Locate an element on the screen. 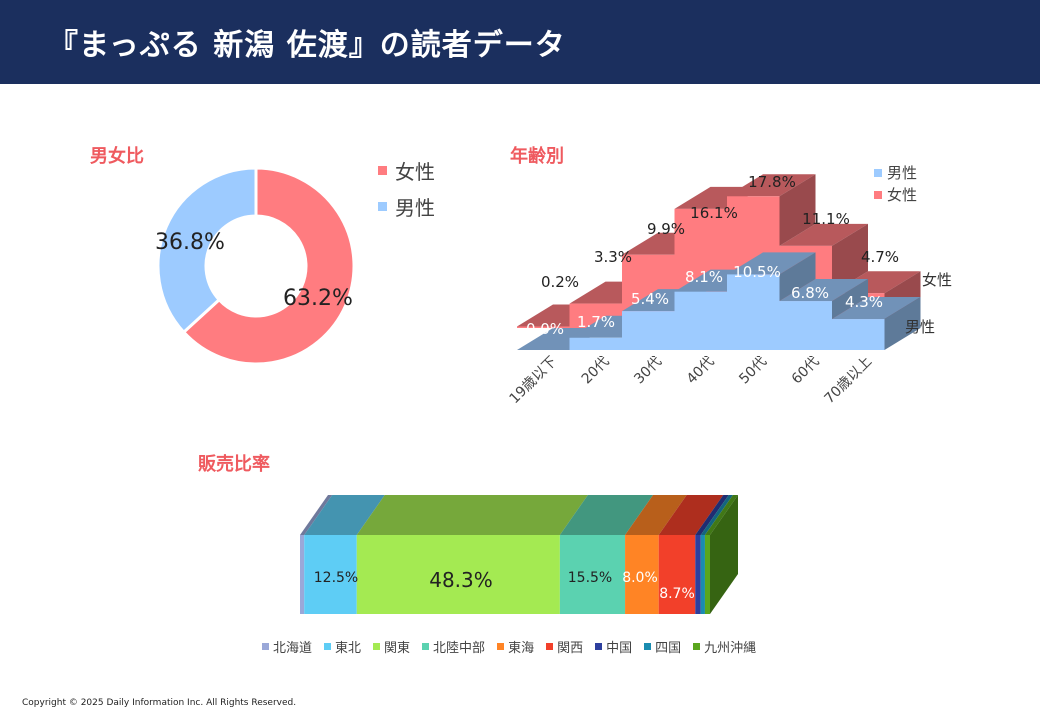  sales-legend-label-1: 東北 is located at coordinates (348, 648).